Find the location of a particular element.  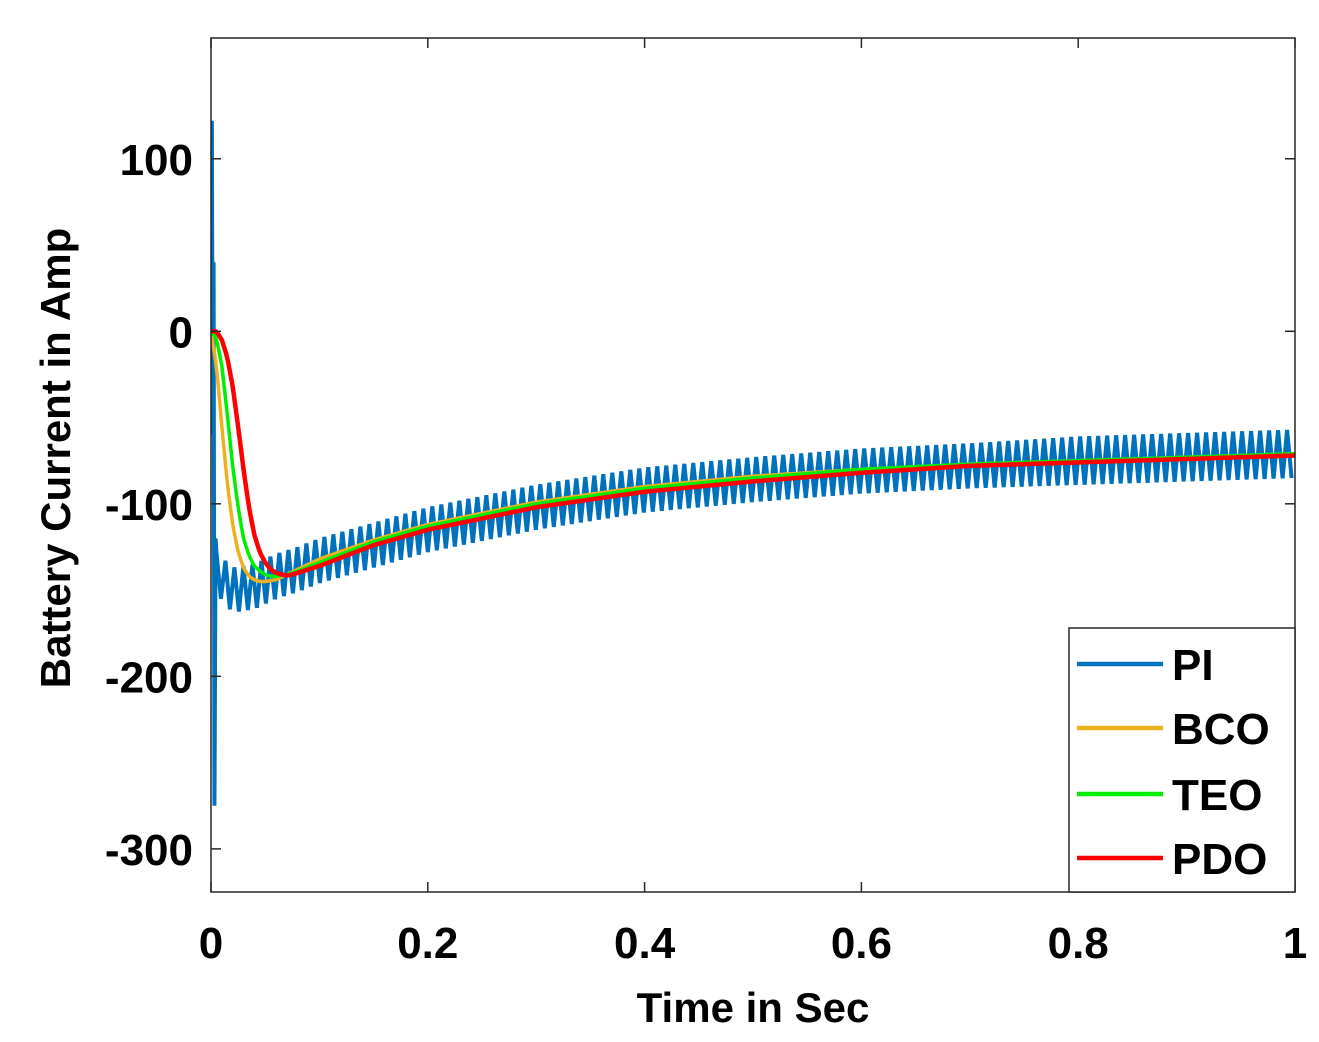

legend-label-pdo: PDO is located at coordinates (1219, 859).